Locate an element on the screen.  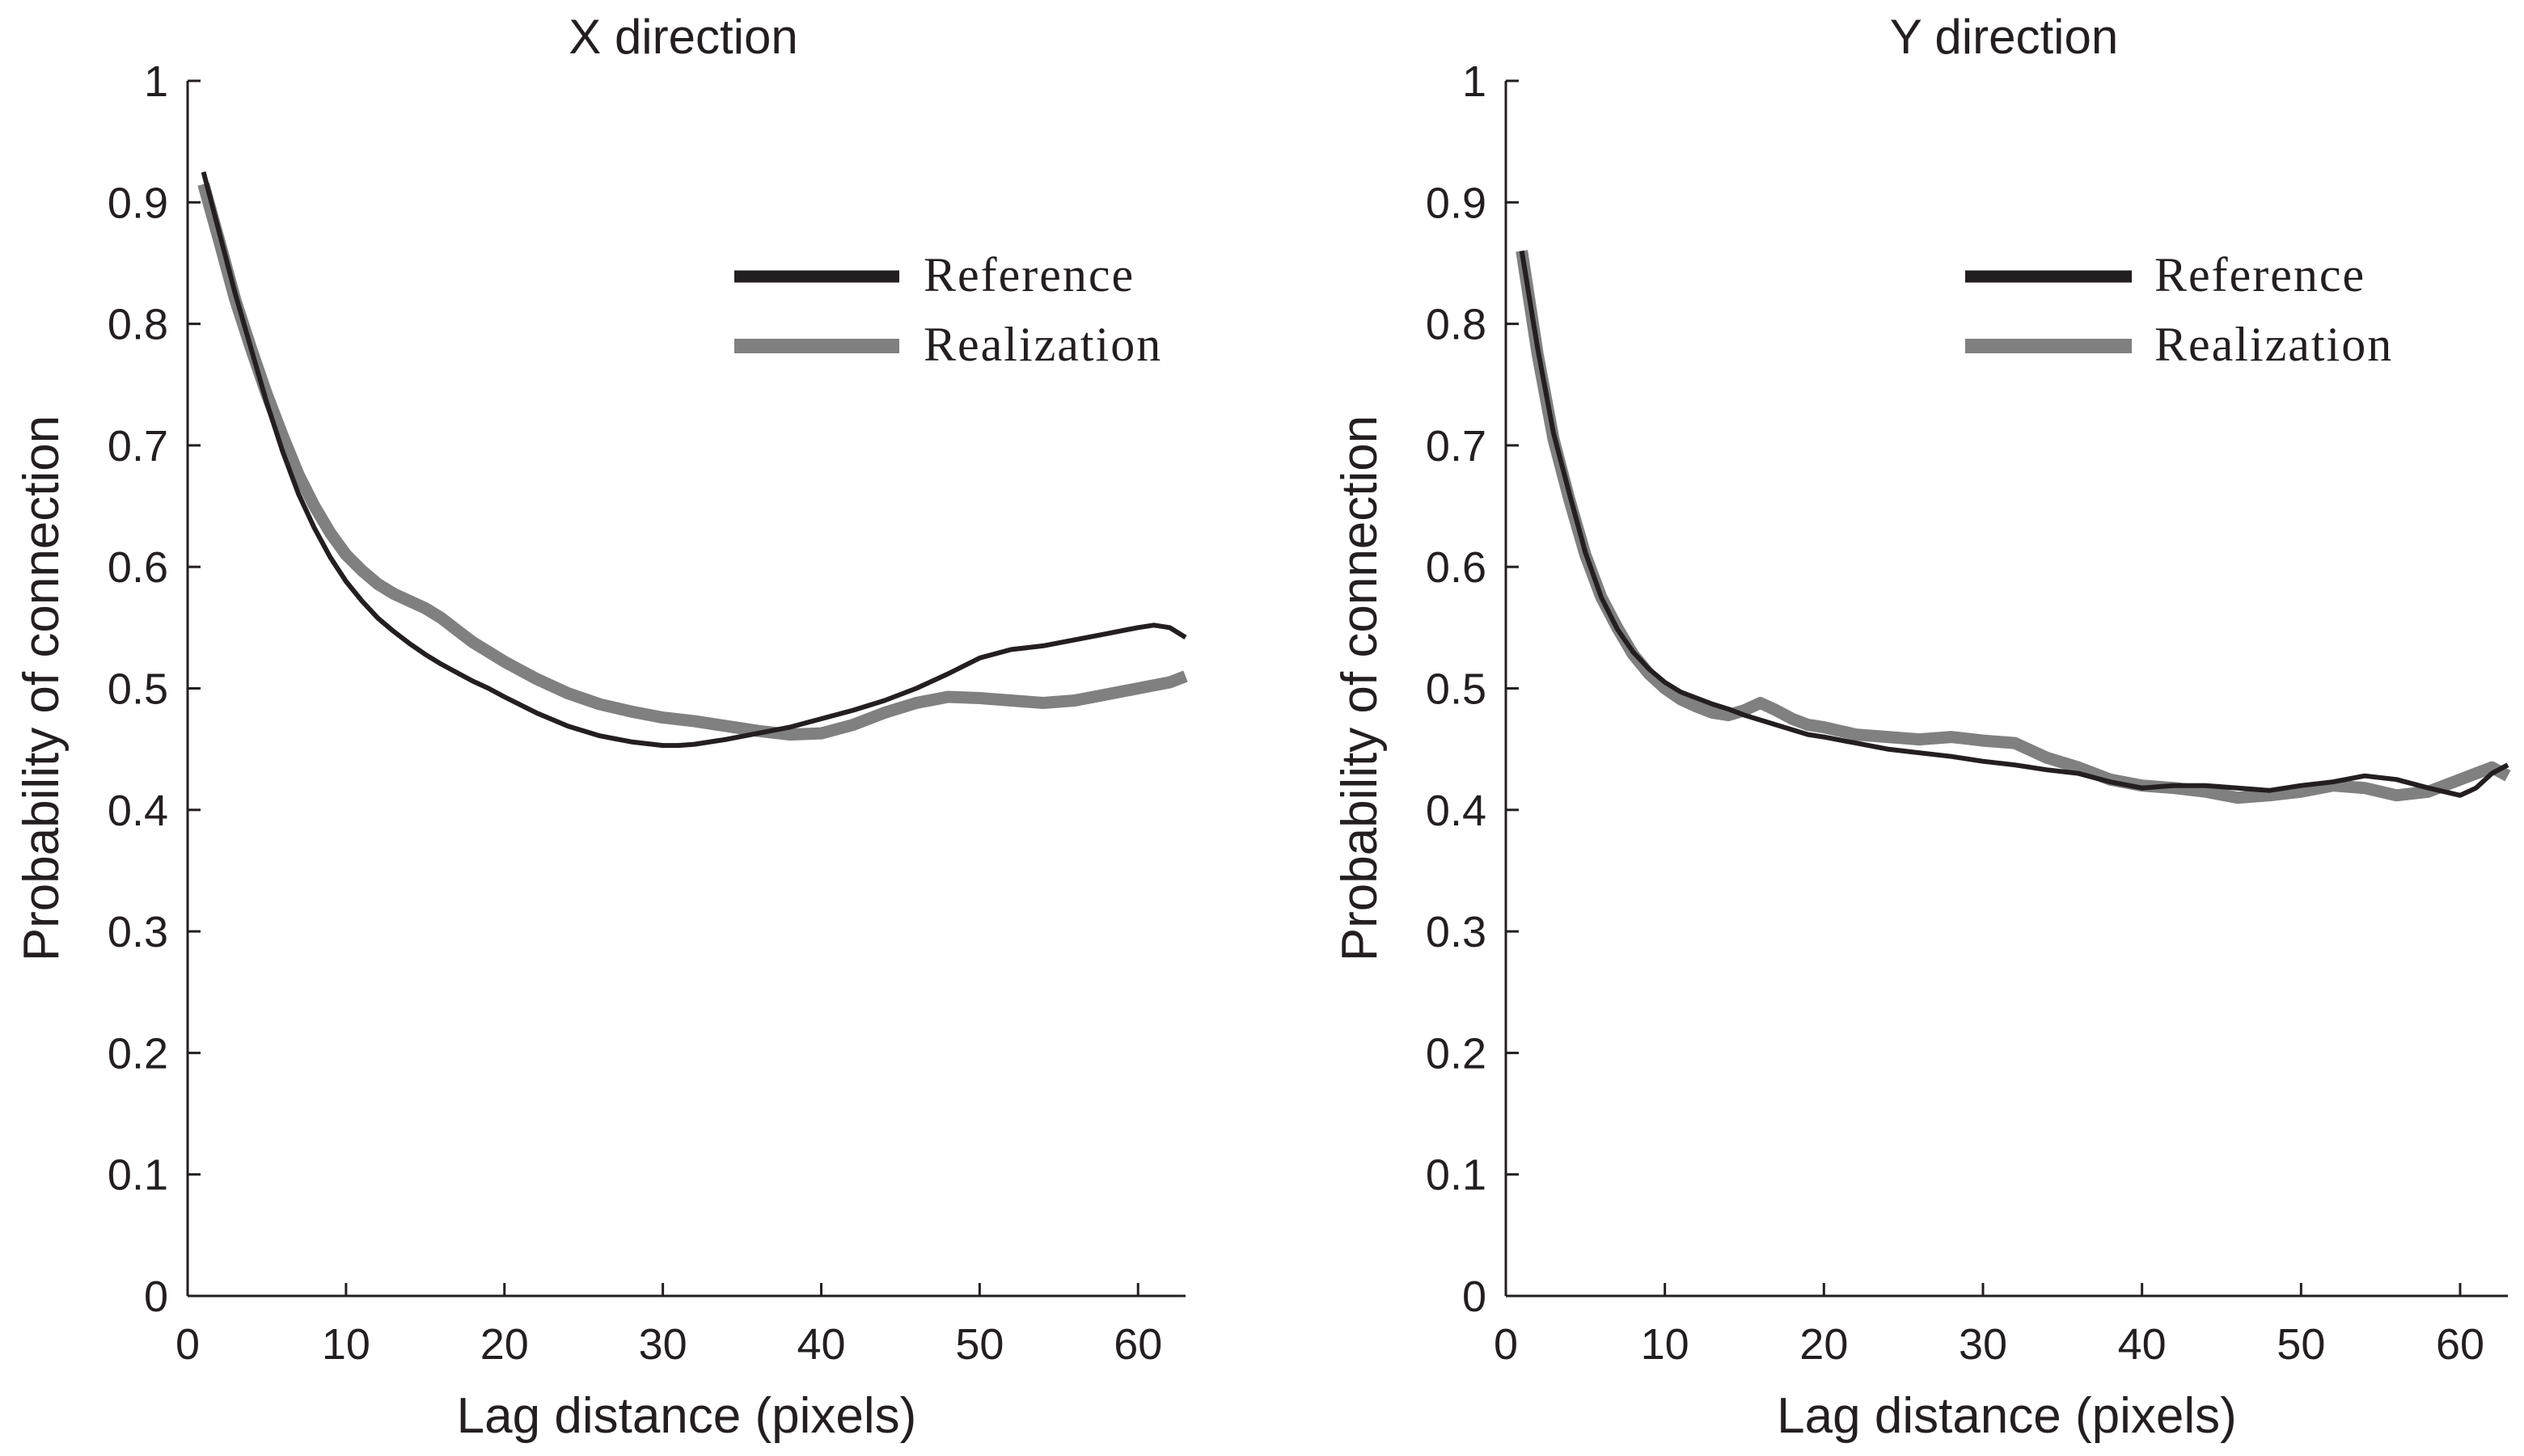
chart-title: Y direction is located at coordinates (2004, 37).